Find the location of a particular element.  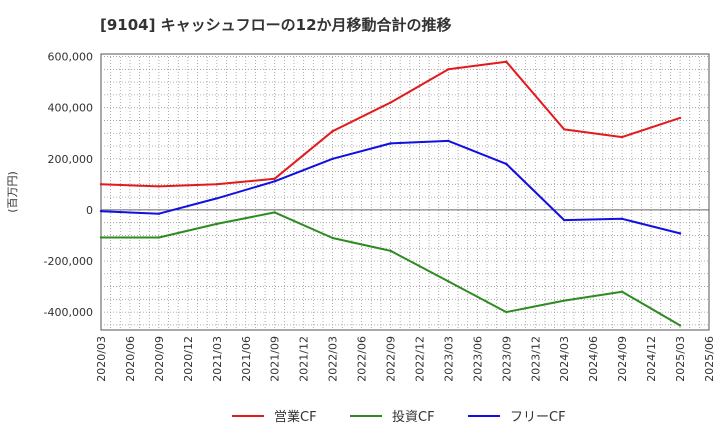

x-tick-label: 2022/06 is located at coordinates (362, 359).